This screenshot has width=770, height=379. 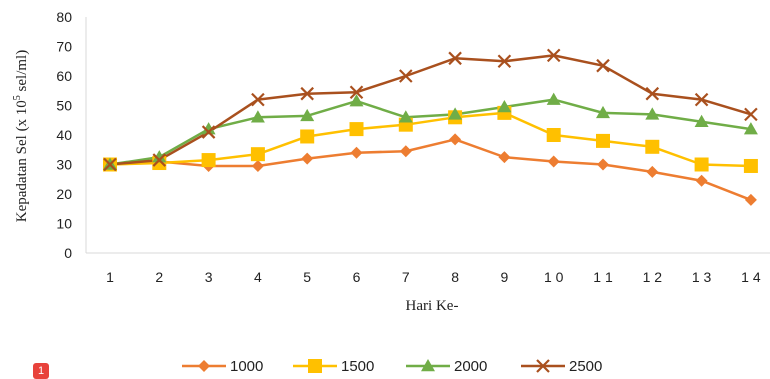 What do you see at coordinates (357, 277) in the screenshot?
I see `x-tick-label: 6` at bounding box center [357, 277].